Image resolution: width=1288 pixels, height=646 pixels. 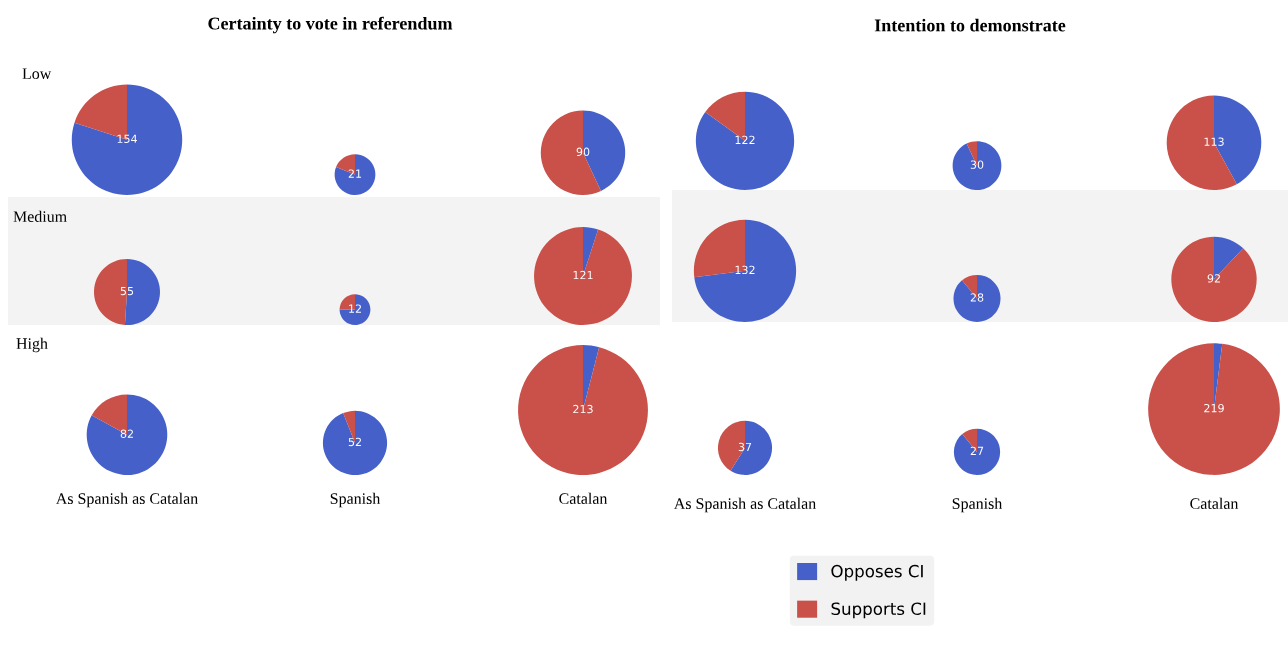 I want to click on text: 122, so click(x=745, y=139).